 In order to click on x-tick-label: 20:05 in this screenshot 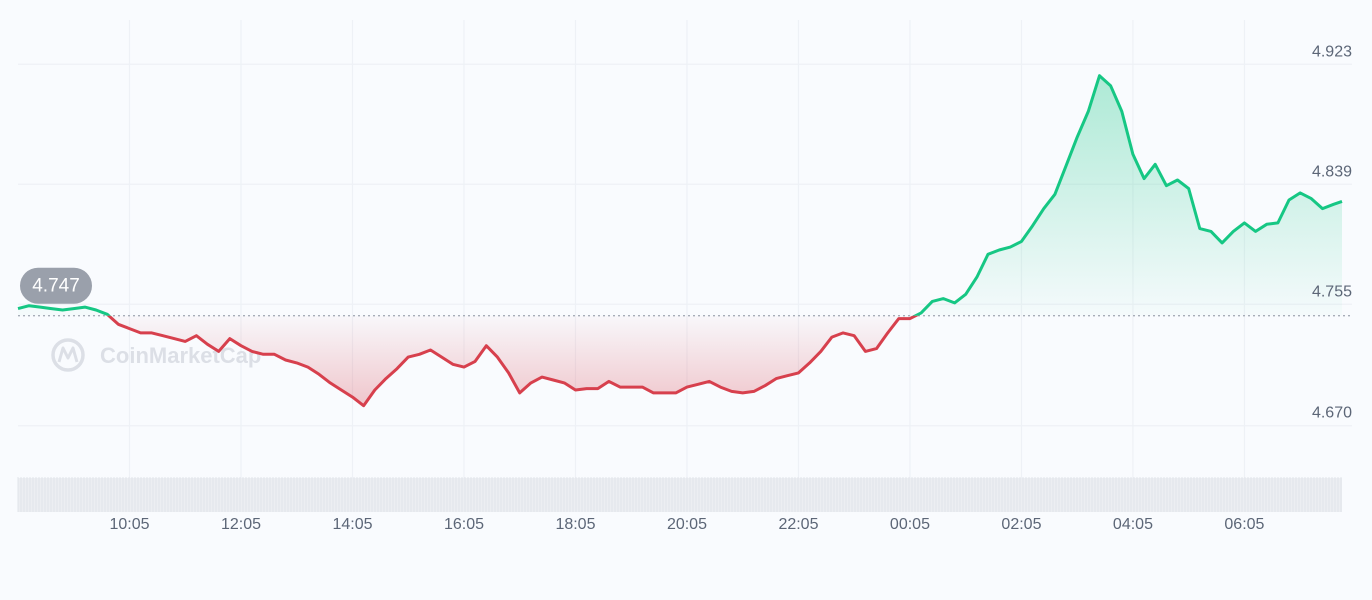, I will do `click(687, 524)`.